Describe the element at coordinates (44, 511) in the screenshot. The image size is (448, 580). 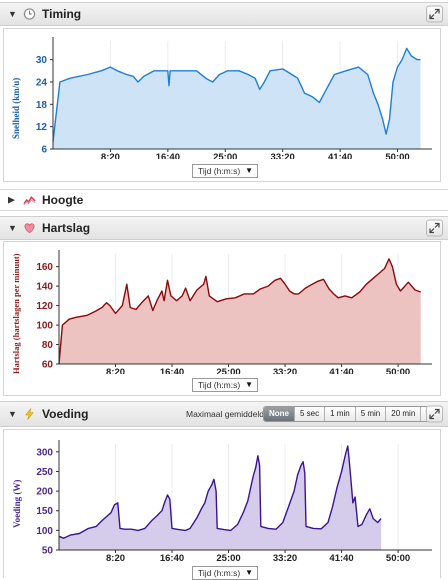
I see `y-tick-label: 150` at that location.